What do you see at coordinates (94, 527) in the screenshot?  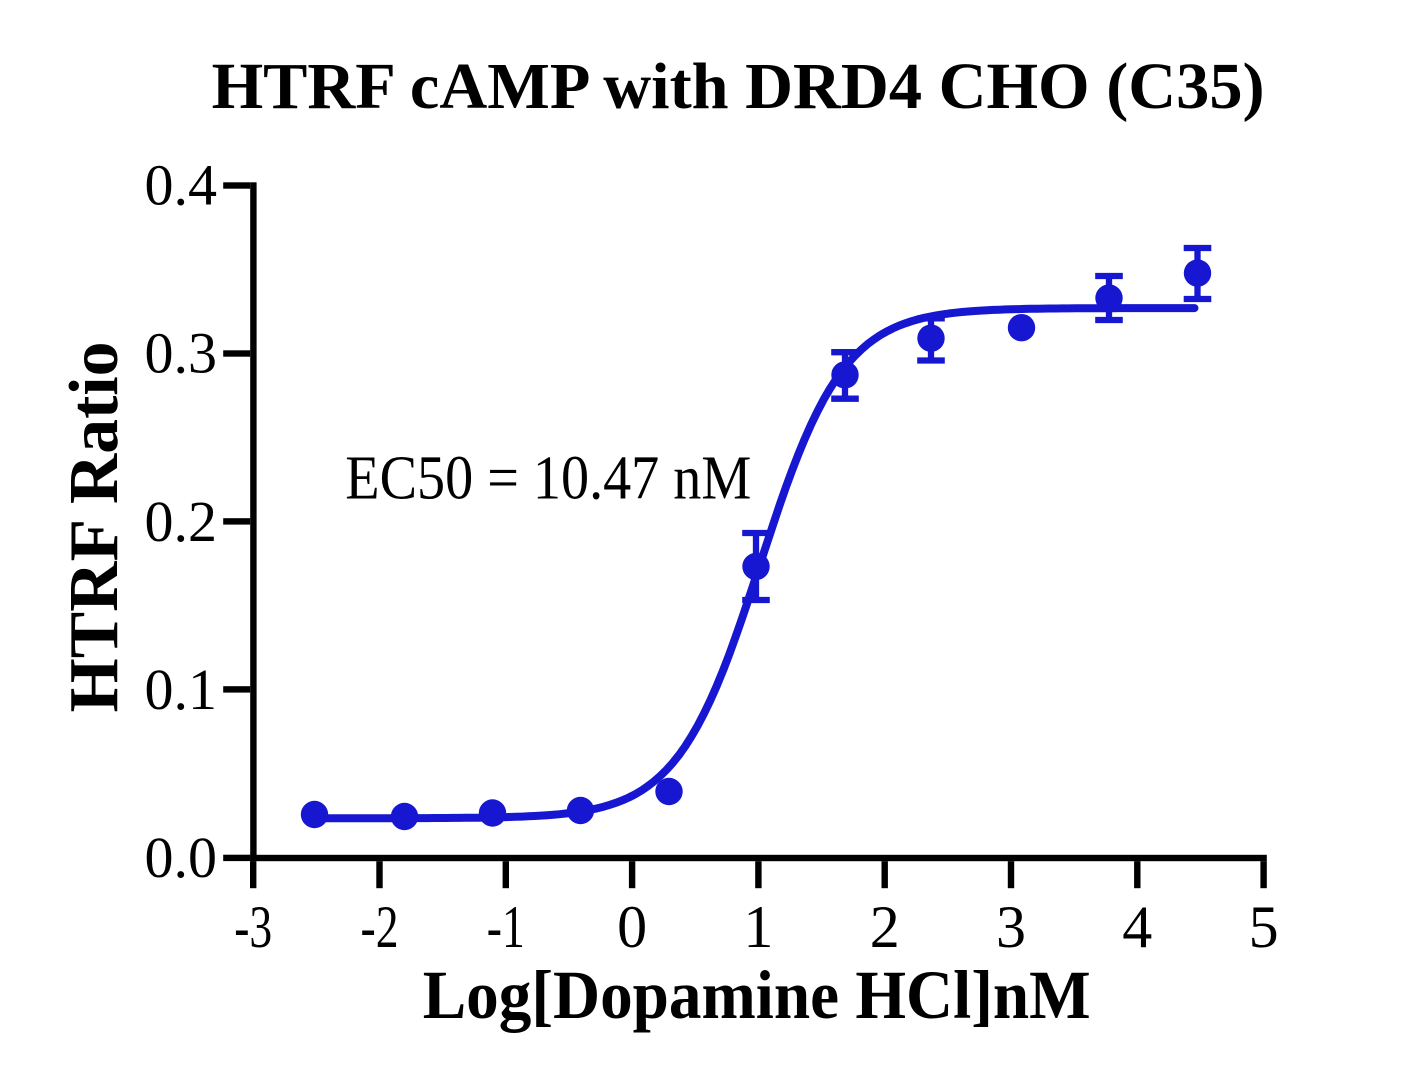 I see `svg-text: HTRF Ratio` at bounding box center [94, 527].